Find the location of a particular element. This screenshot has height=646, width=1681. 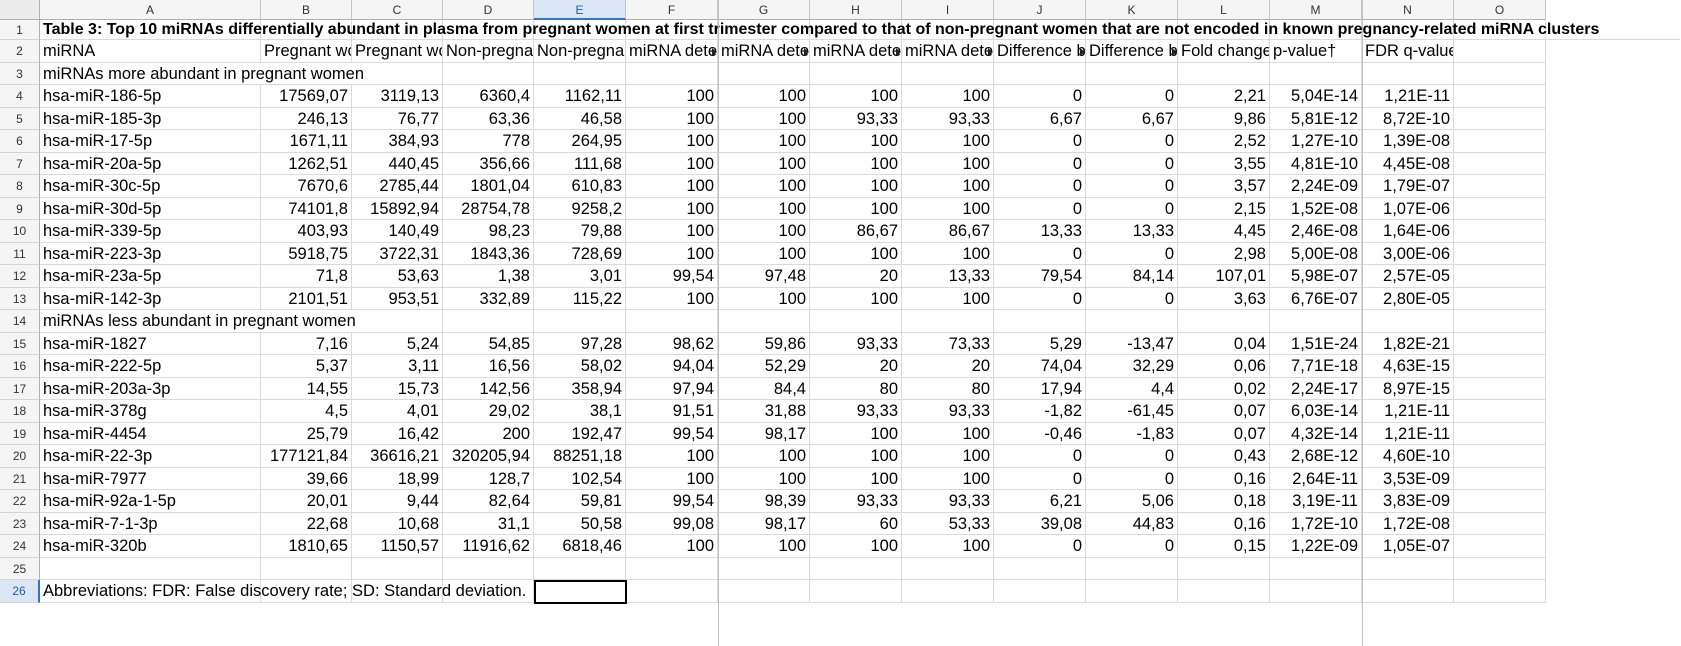

data-cell: 2,80E-05 is located at coordinates (1408, 298).